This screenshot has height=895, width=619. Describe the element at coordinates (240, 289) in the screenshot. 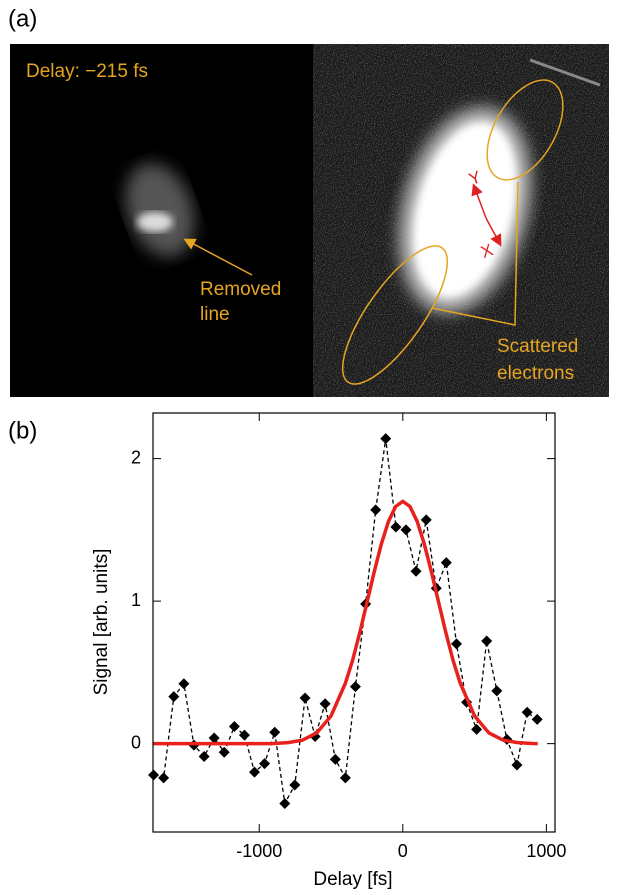

I see `annotation: Removed` at that location.